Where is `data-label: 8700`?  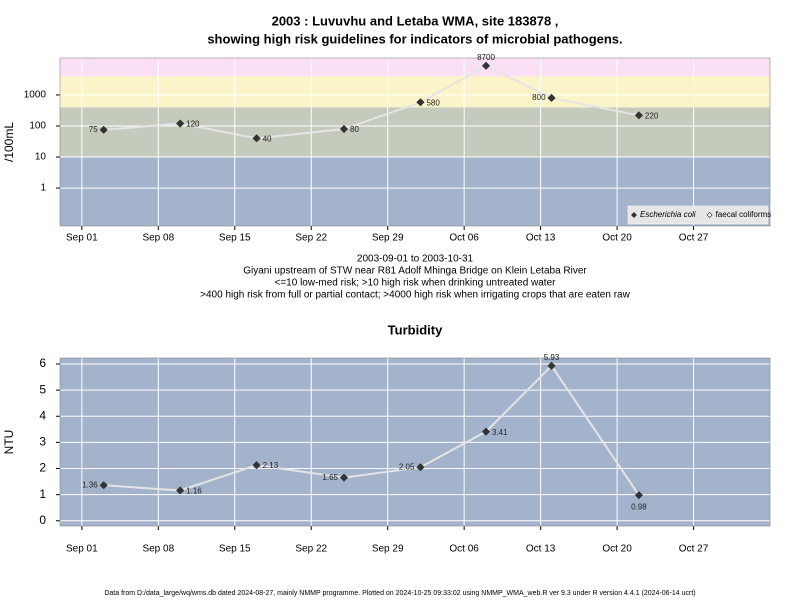 data-label: 8700 is located at coordinates (486, 57).